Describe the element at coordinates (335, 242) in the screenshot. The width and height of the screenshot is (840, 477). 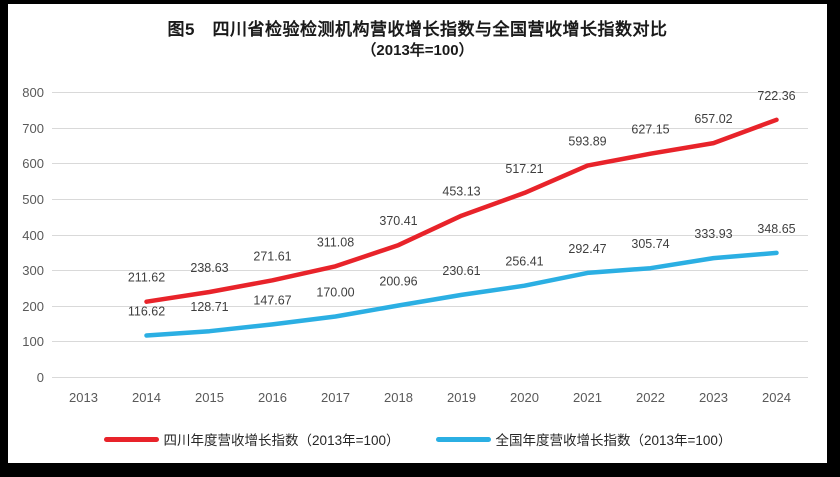
I see `data-label: 311.08` at that location.